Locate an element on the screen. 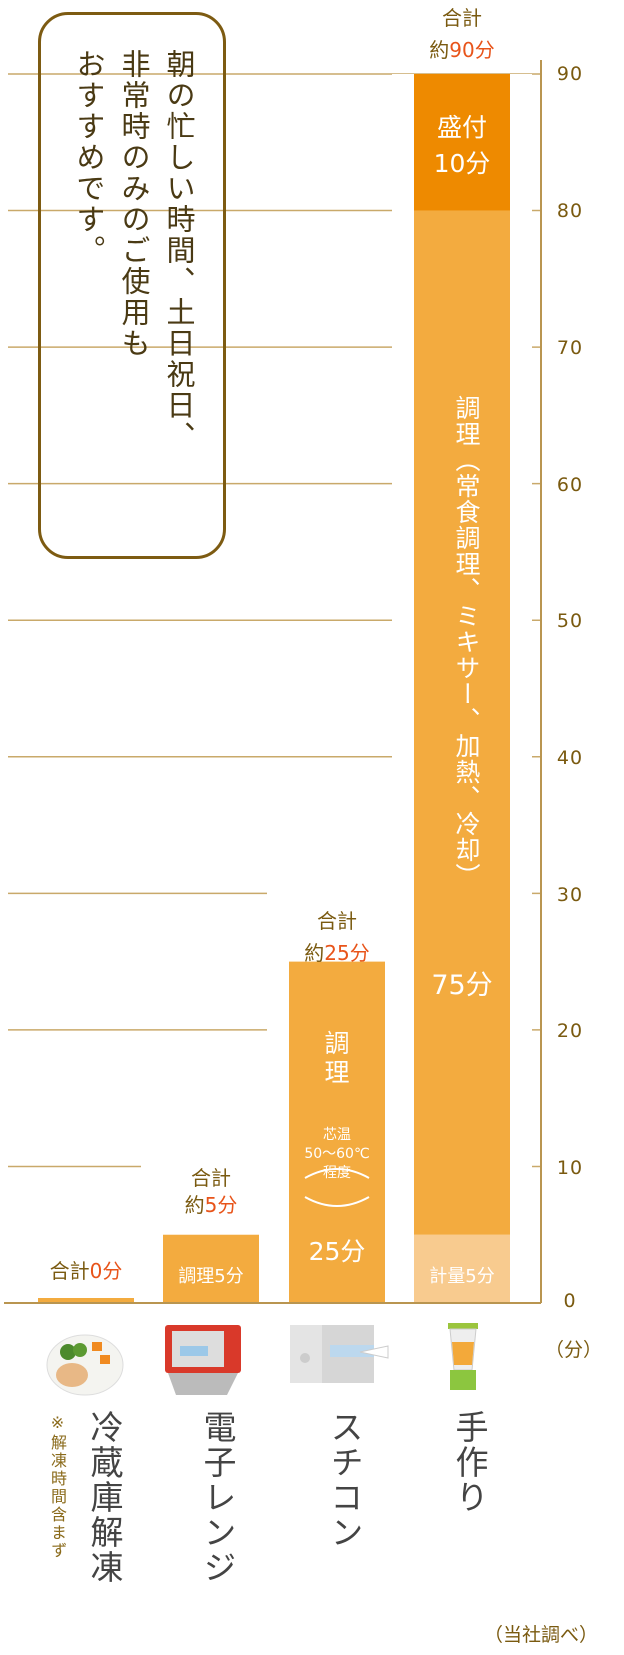  bar-time: 25分 is located at coordinates (337, 1251).